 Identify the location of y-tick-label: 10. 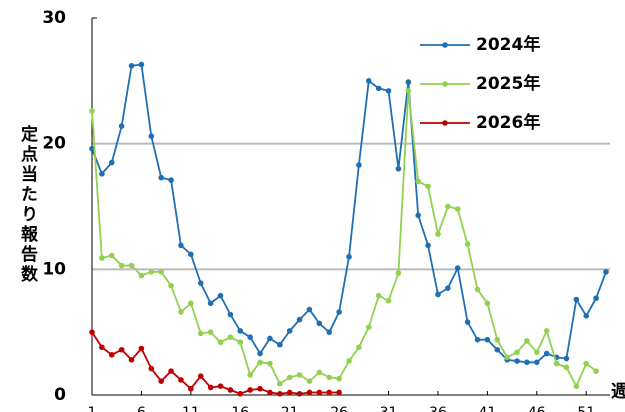
(54, 269).